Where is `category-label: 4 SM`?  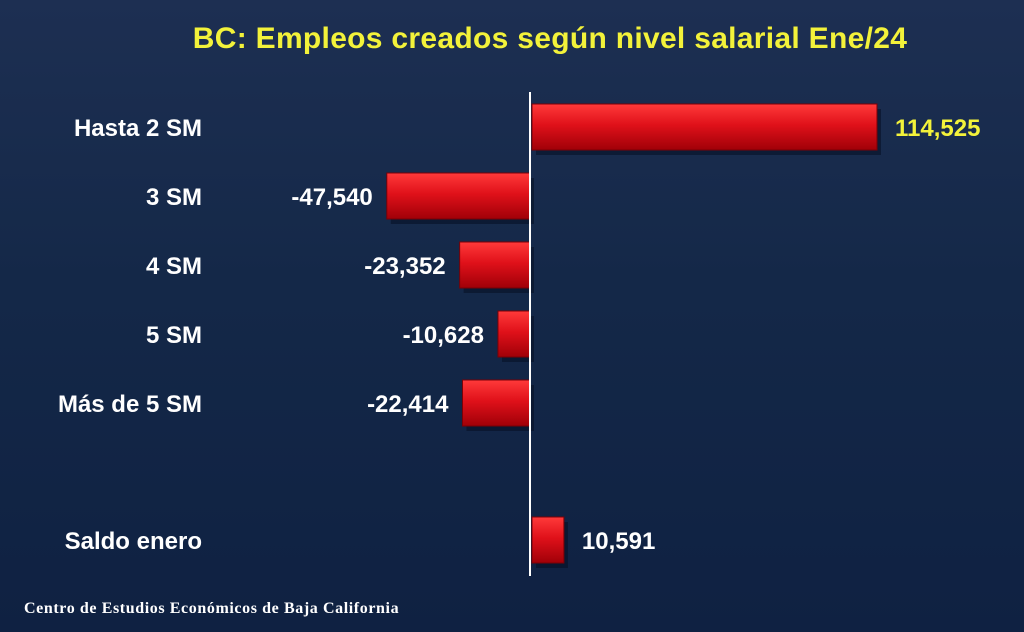 category-label: 4 SM is located at coordinates (174, 266).